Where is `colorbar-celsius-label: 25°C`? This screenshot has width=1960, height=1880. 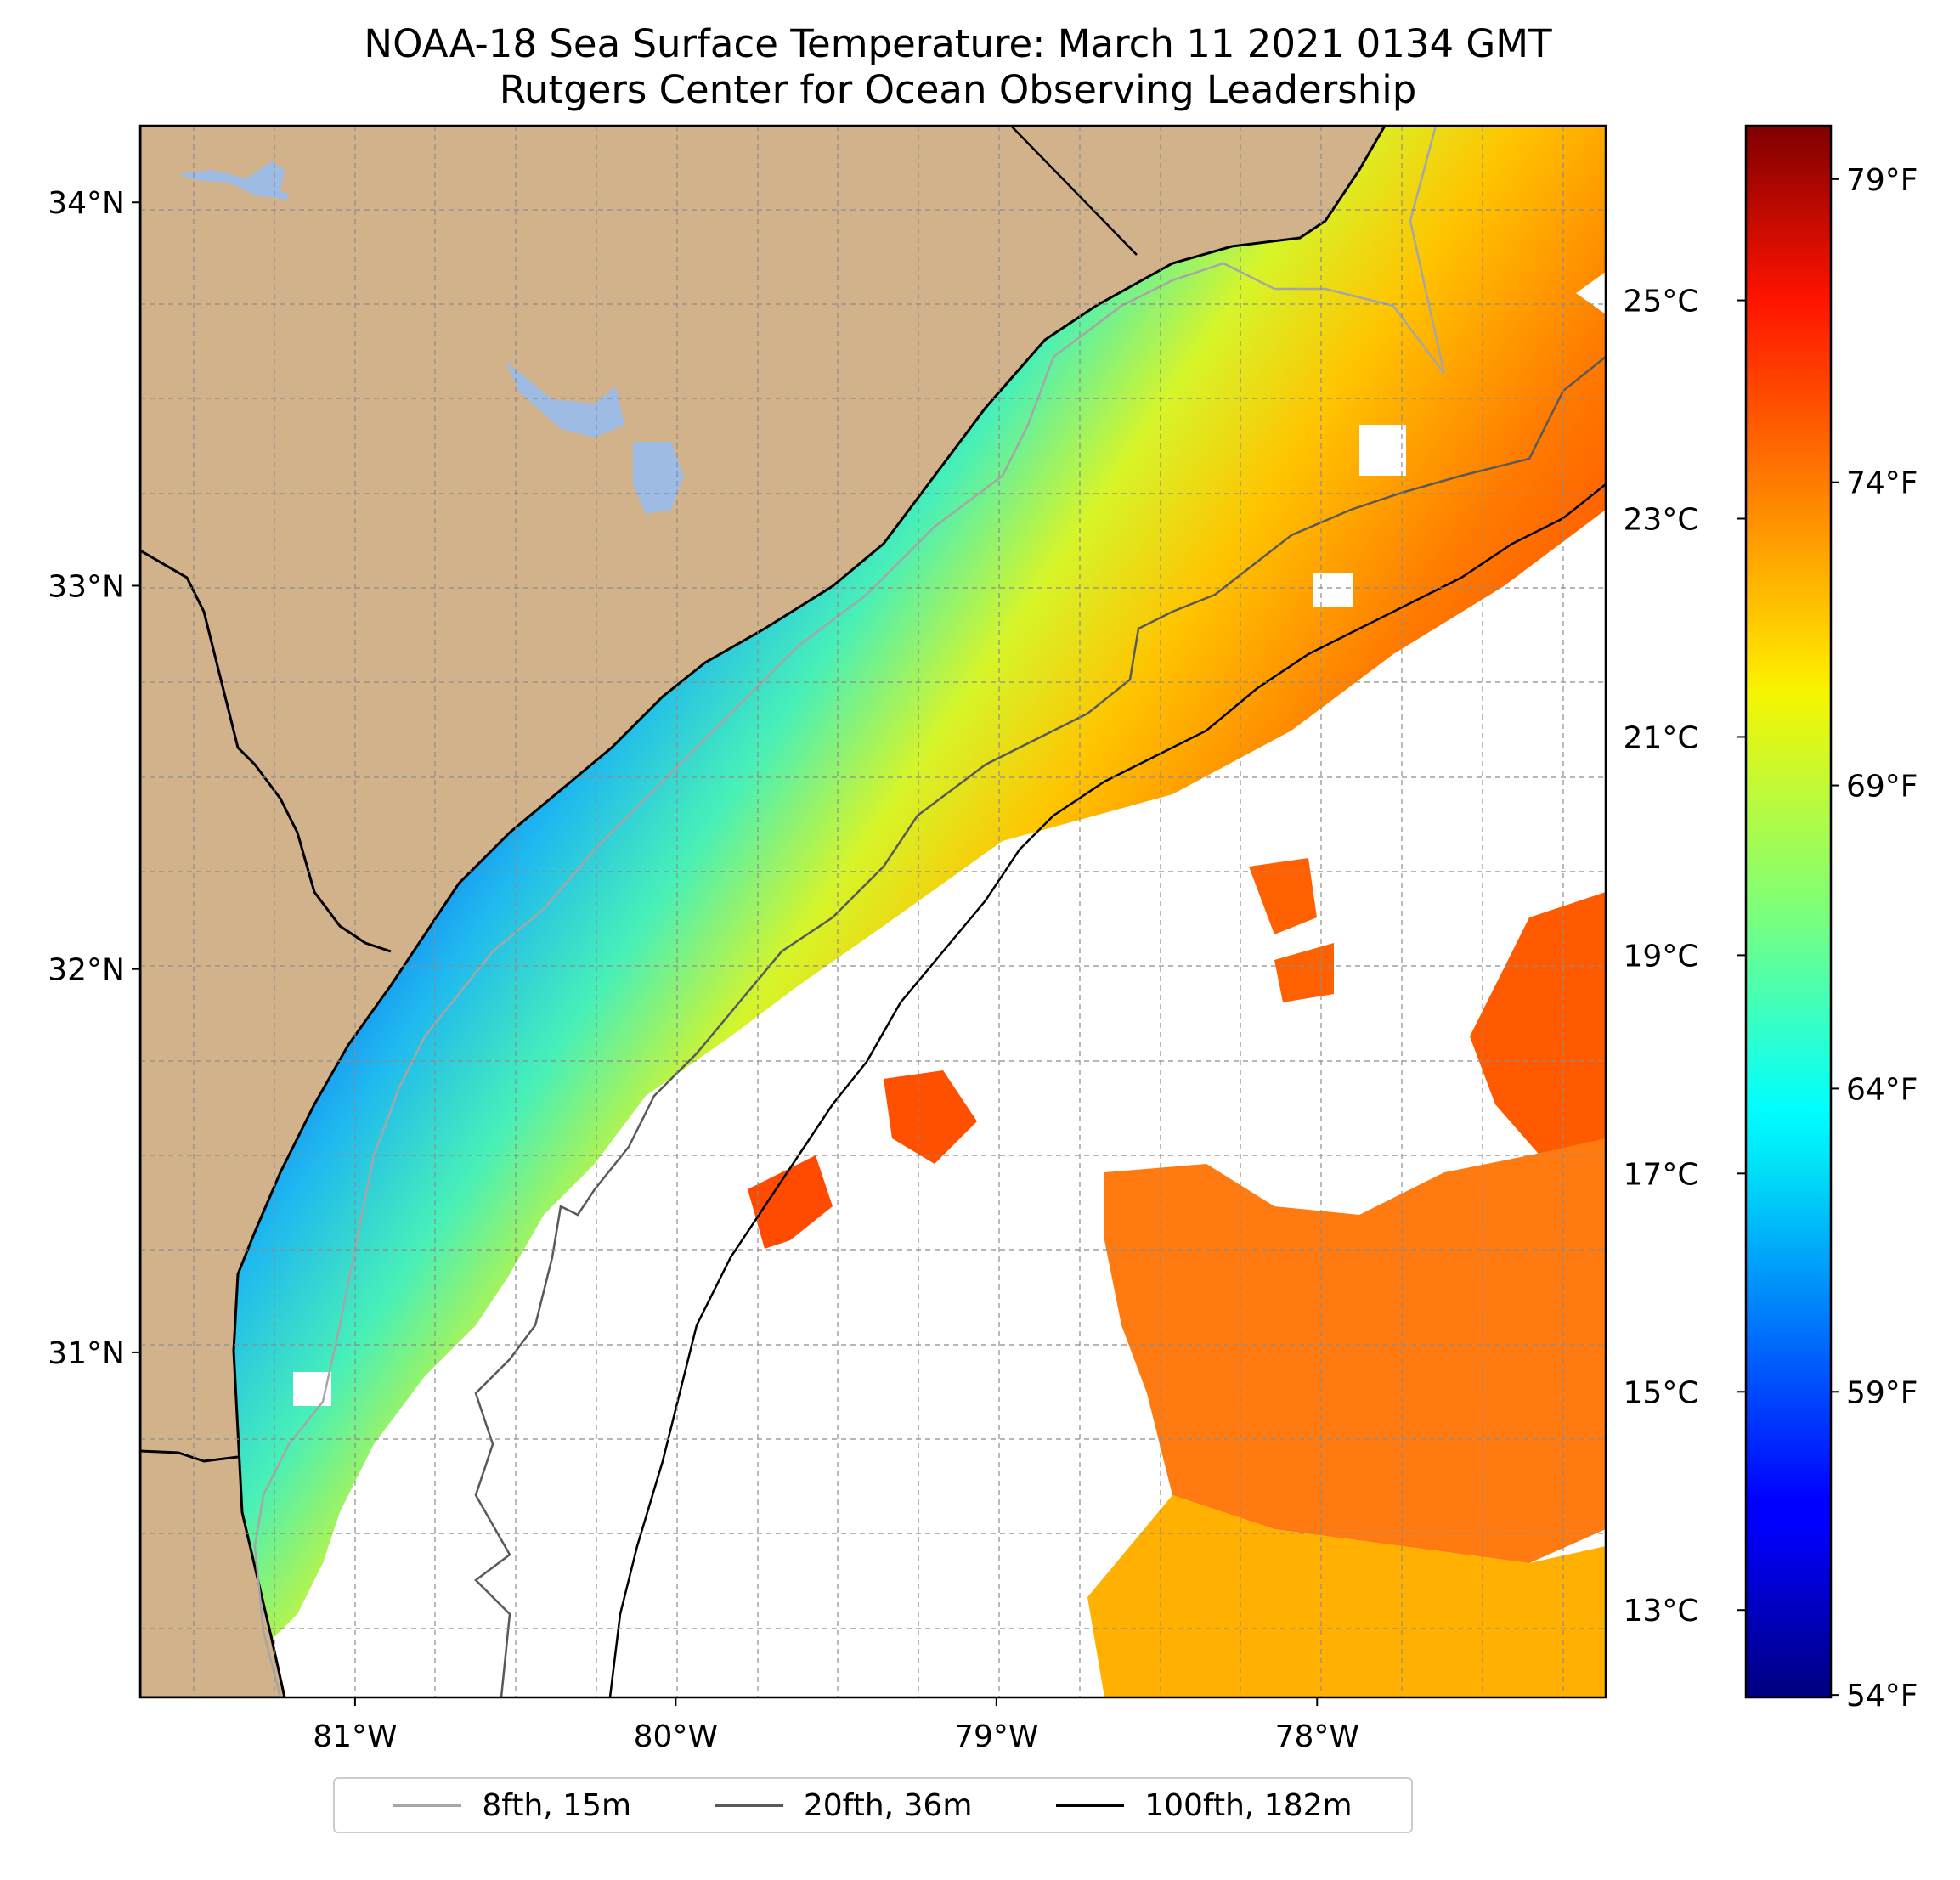 colorbar-celsius-label: 25°C is located at coordinates (1662, 302).